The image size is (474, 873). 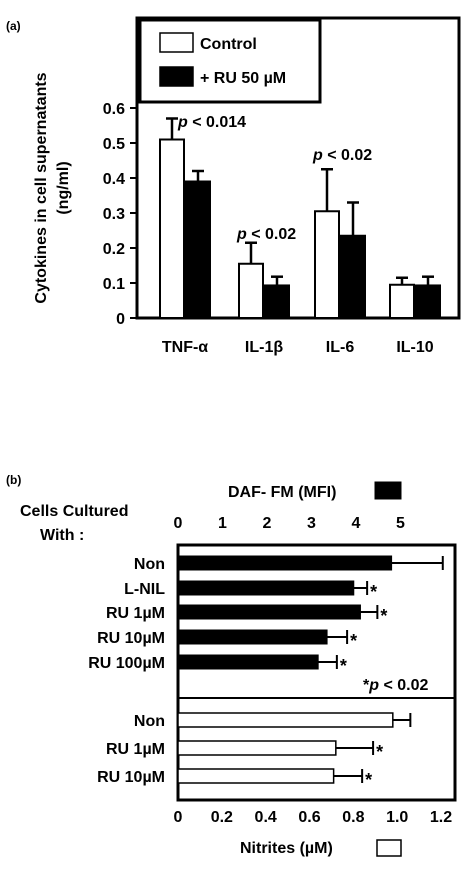 What do you see at coordinates (185, 347) in the screenshot?
I see `x-category-label: TNF-α` at bounding box center [185, 347].